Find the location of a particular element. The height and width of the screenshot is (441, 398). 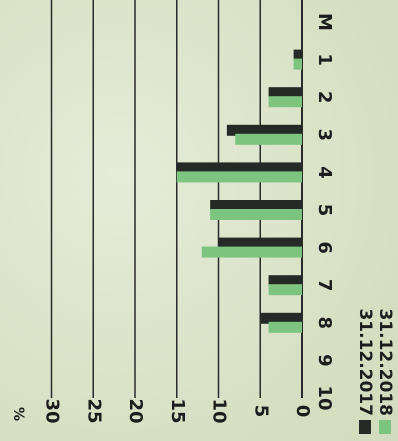

category-label: 2 is located at coordinates (324, 97).